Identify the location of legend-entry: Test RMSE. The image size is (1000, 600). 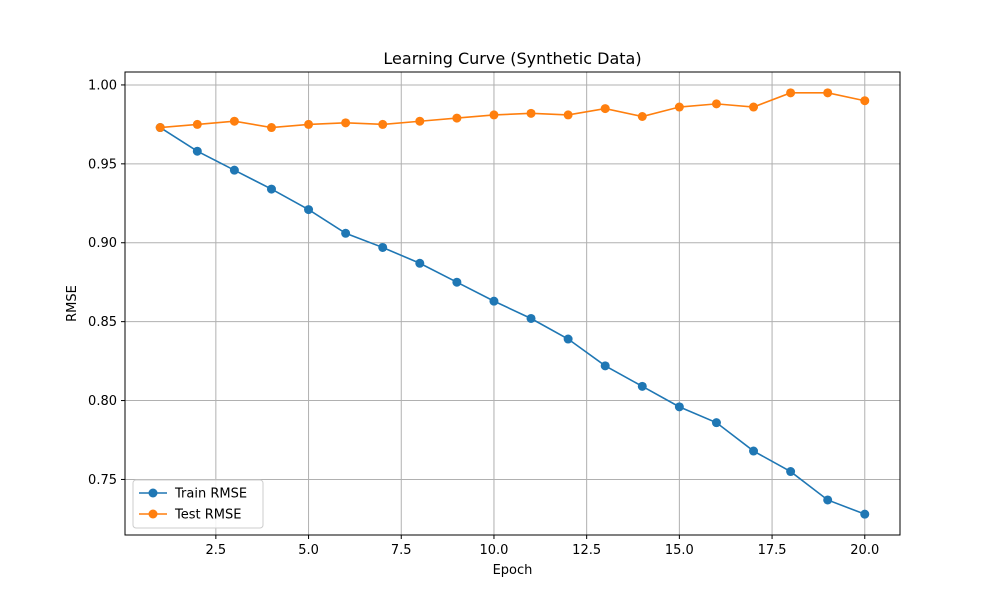
(190, 515).